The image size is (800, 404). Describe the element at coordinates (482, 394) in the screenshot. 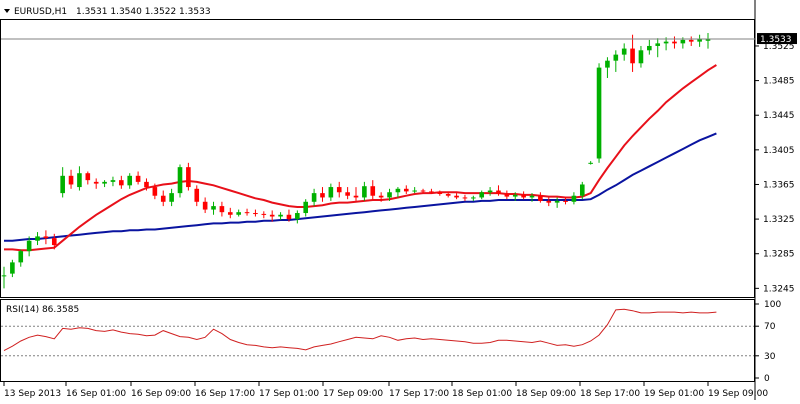

I see `time-tick-label: 18 Sep 01:00` at that location.